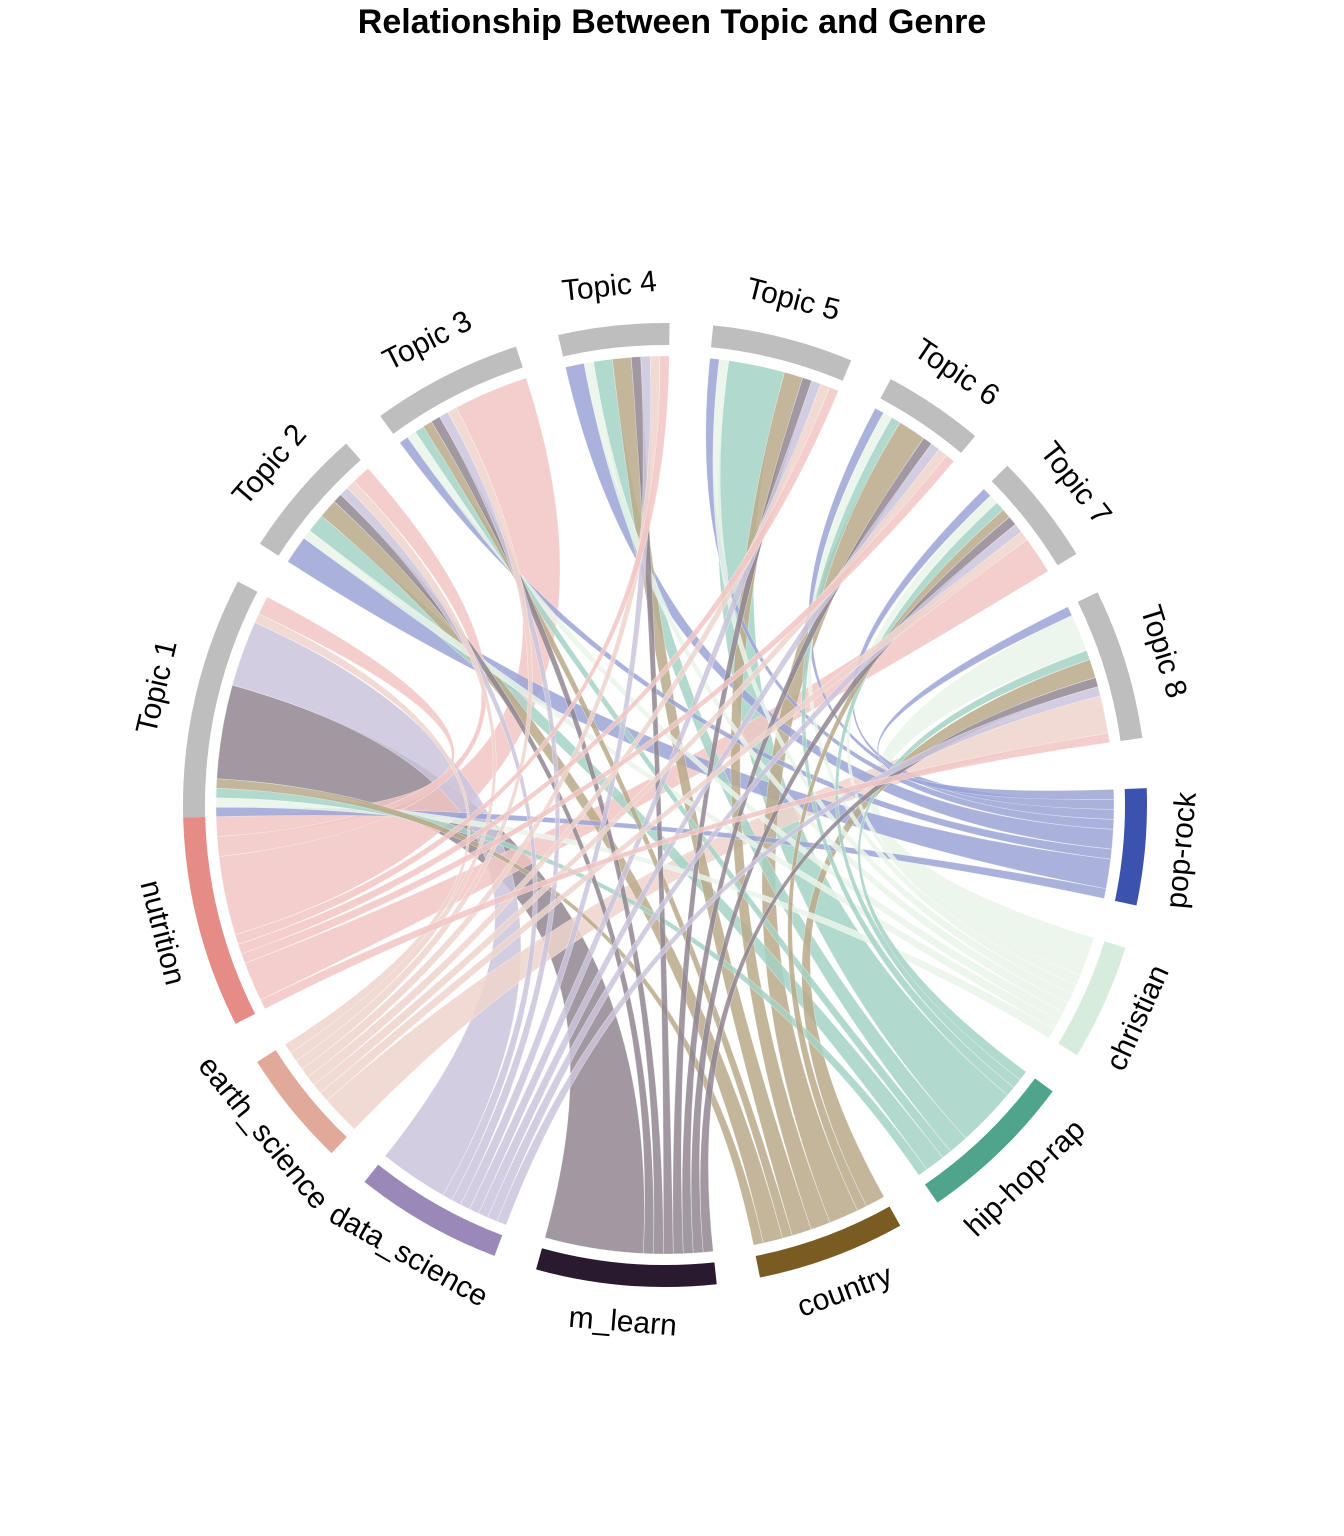 Image resolution: width=1344 pixels, height=1536 pixels. I want to click on label-hip-hop-rap: hip-hop-rap, so click(1024, 1178).